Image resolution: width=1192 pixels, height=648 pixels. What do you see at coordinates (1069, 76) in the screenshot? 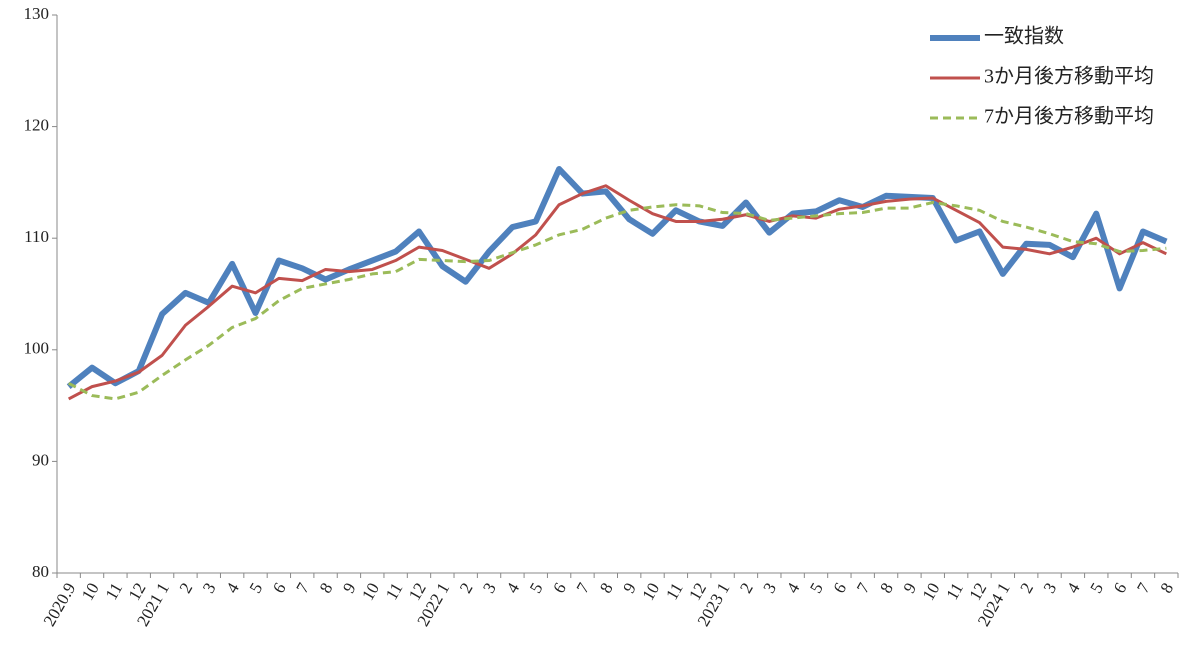
I see `legend-label: 3か月後方移動平均` at bounding box center [1069, 76].